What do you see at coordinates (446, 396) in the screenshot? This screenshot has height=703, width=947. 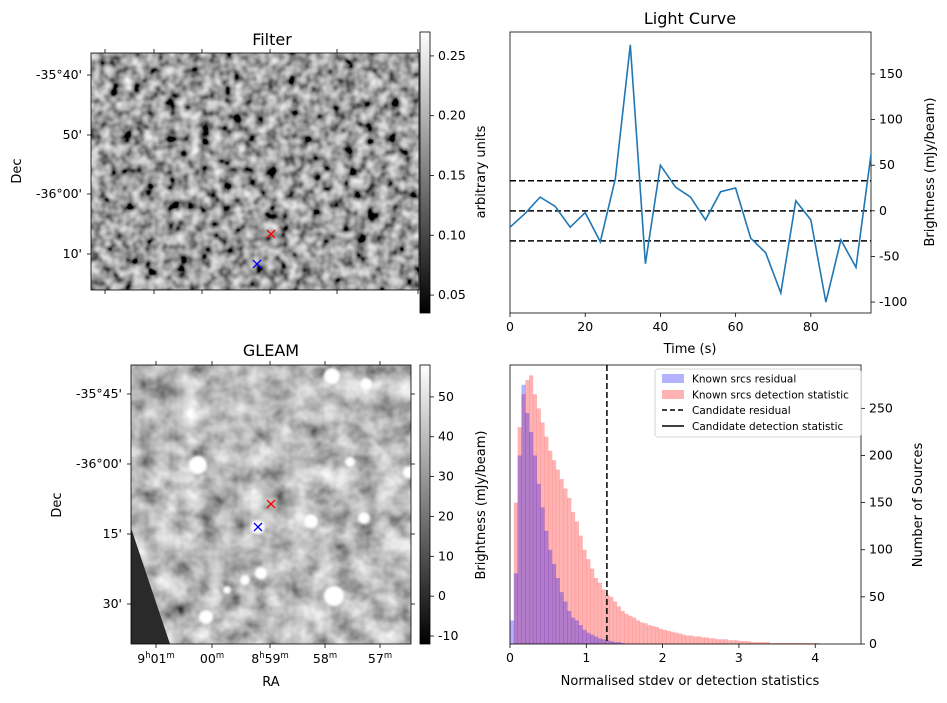 I see `gleam-colorbar-tick-label: 50` at bounding box center [446, 396].